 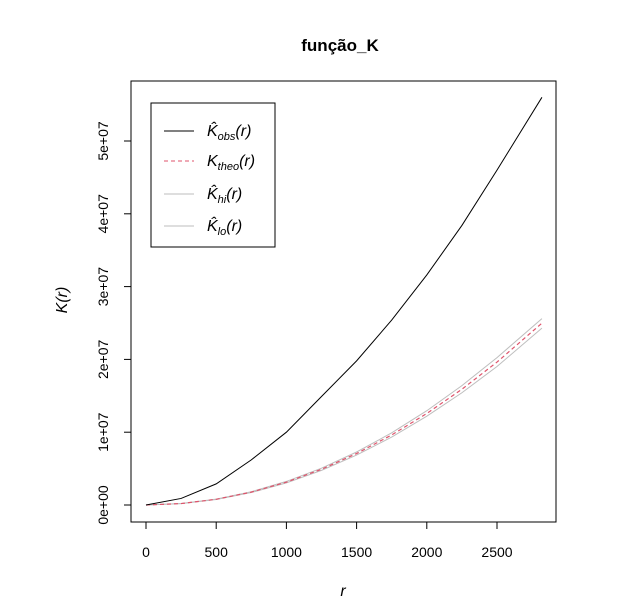 I want to click on legend-label-lo: K̂lo(r), so click(x=224, y=226).